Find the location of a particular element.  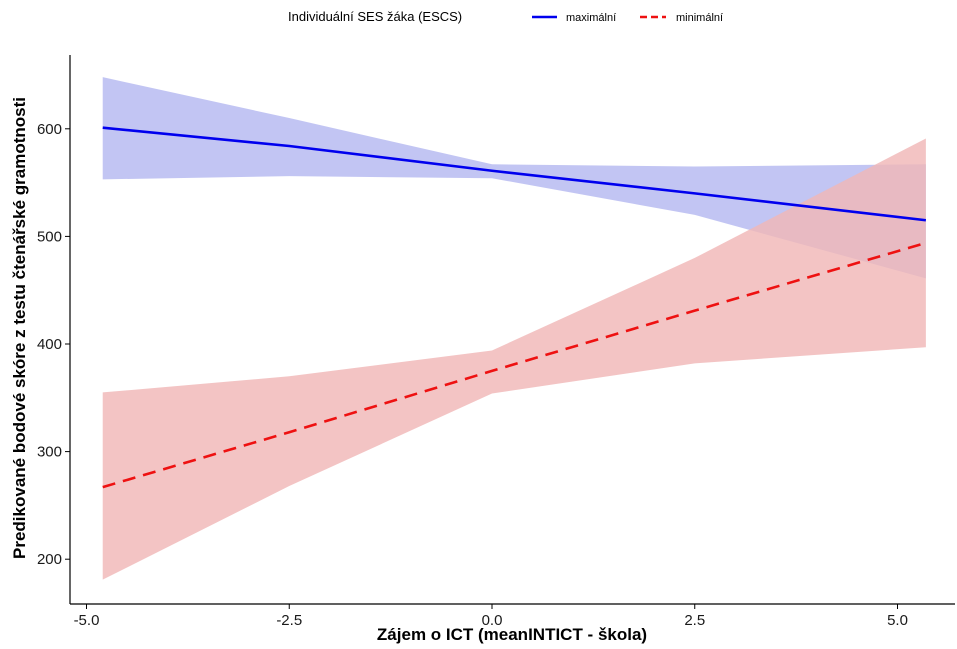

y-tick-label: 300 is located at coordinates (49, 452).